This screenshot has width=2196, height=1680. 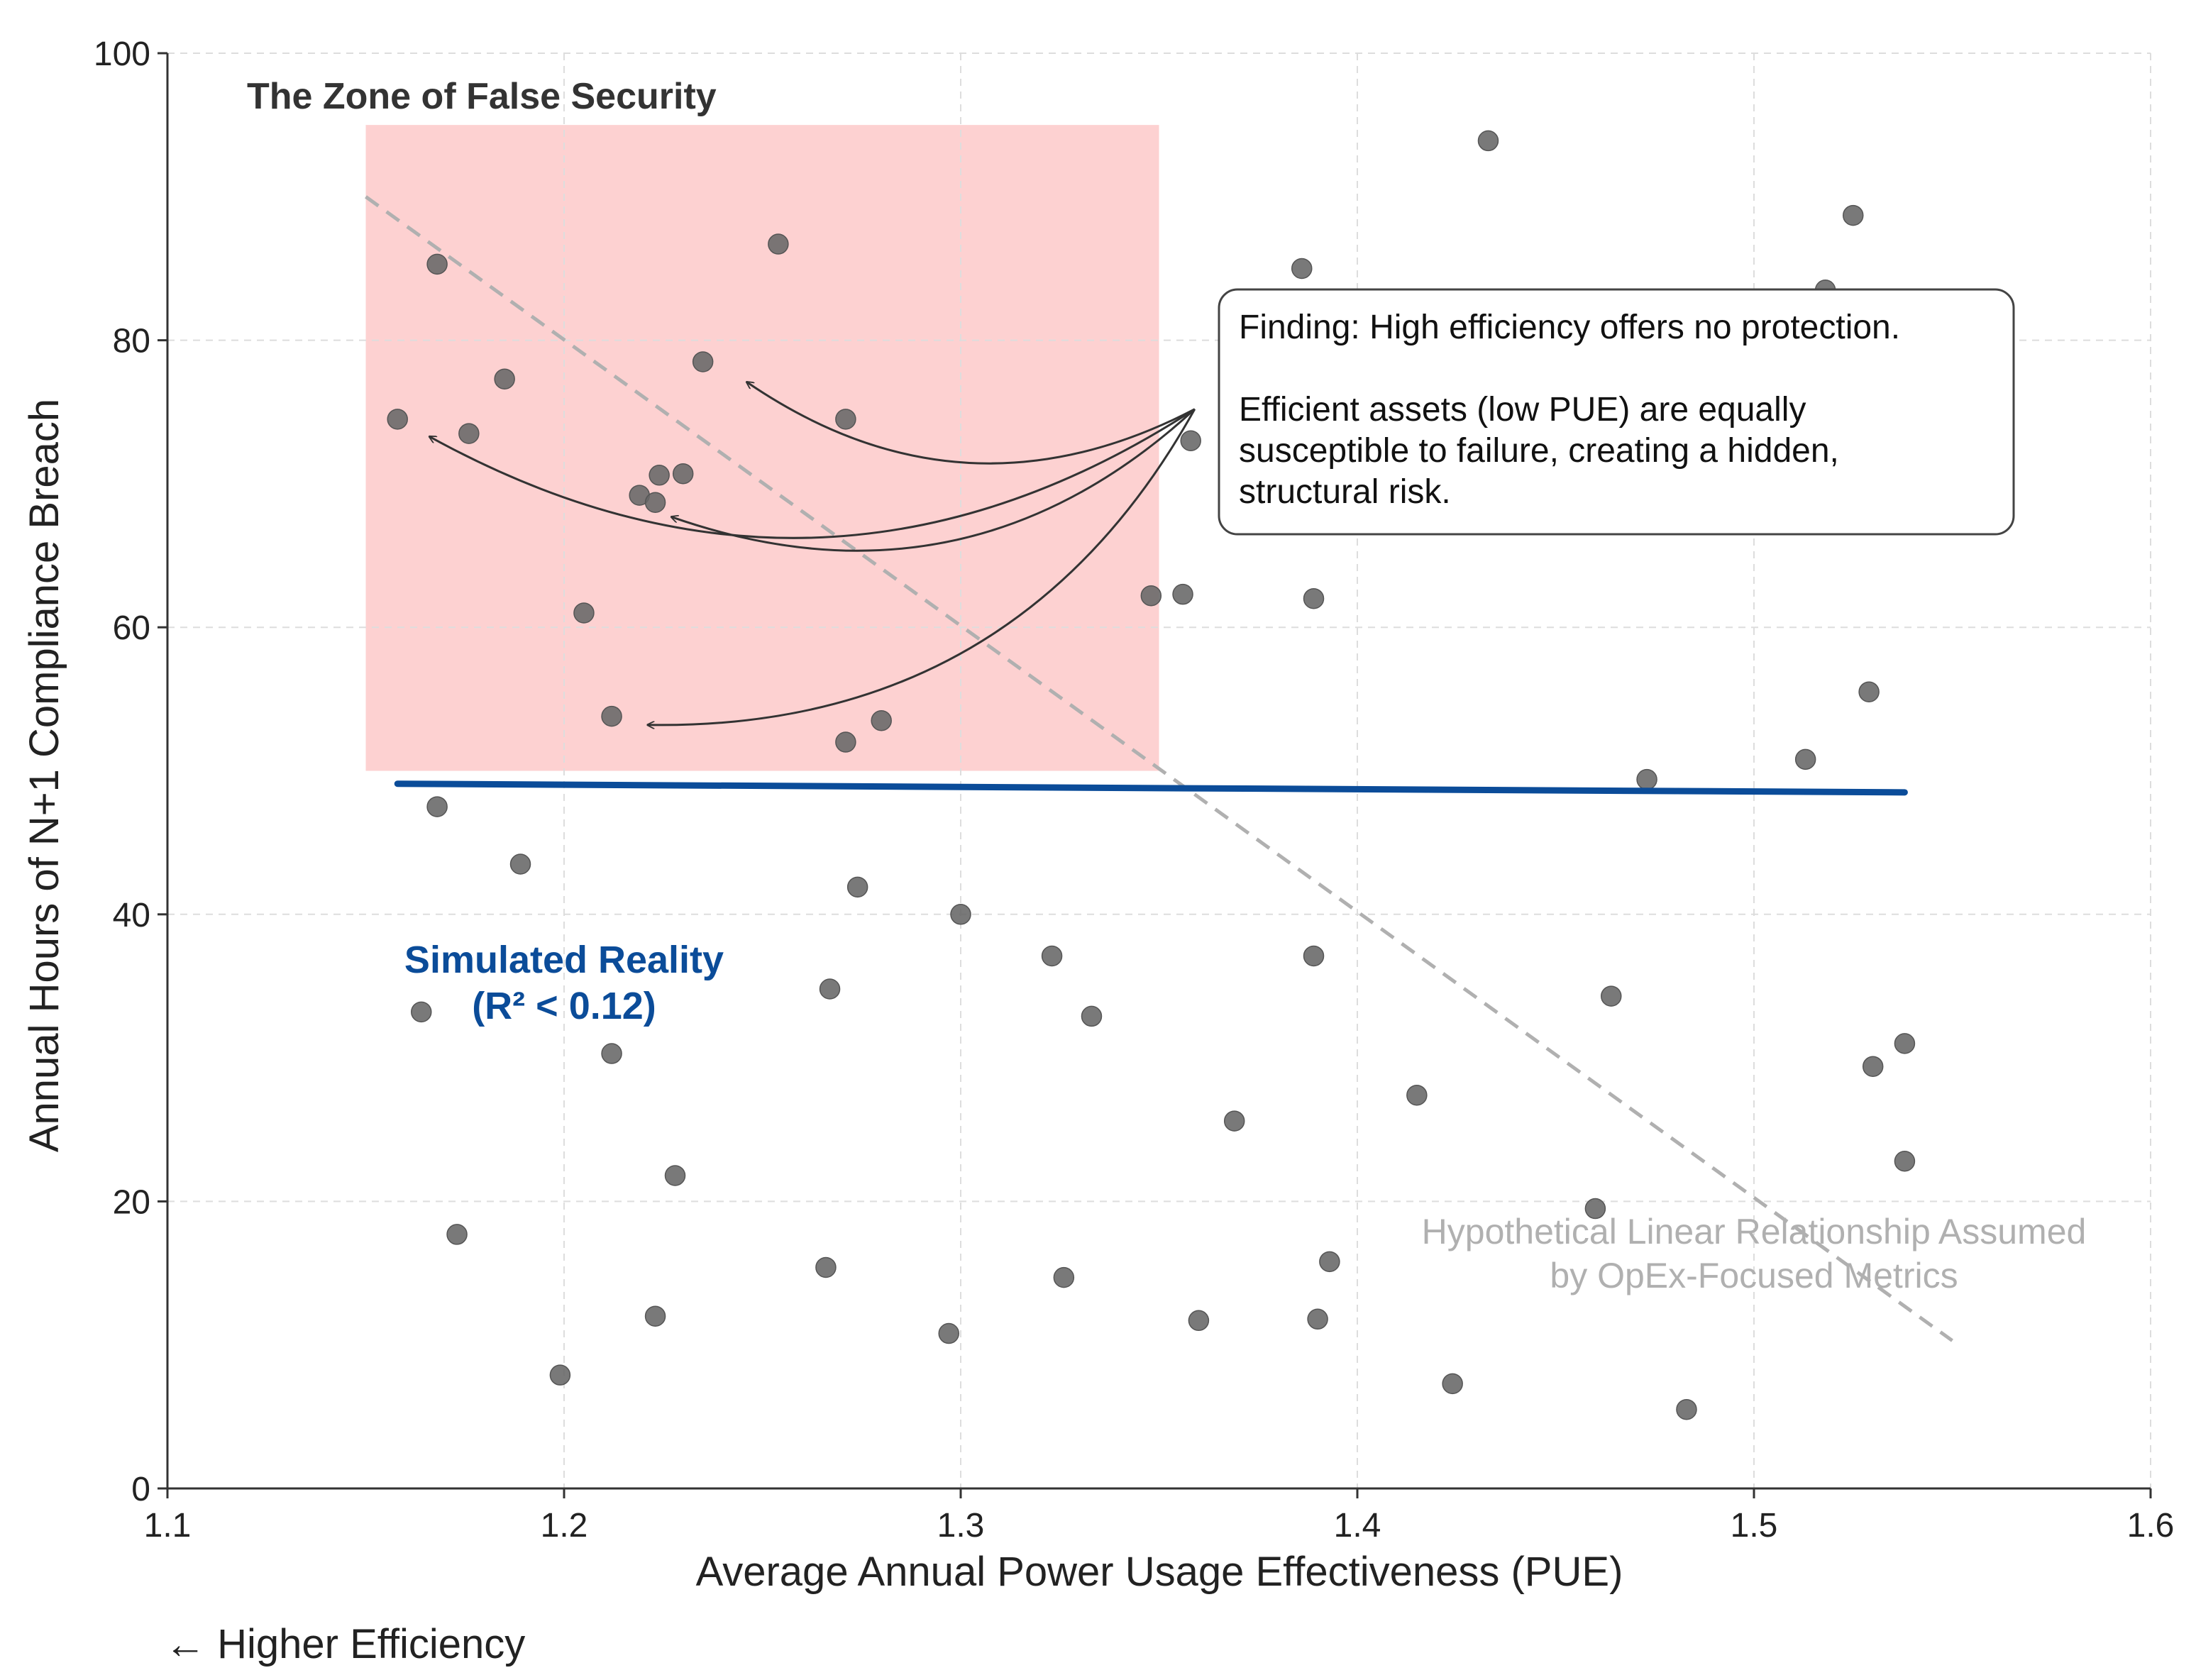 I want to click on y-axis-title: Annual Hours of N+1 Compliance Breach, so click(x=44, y=775).